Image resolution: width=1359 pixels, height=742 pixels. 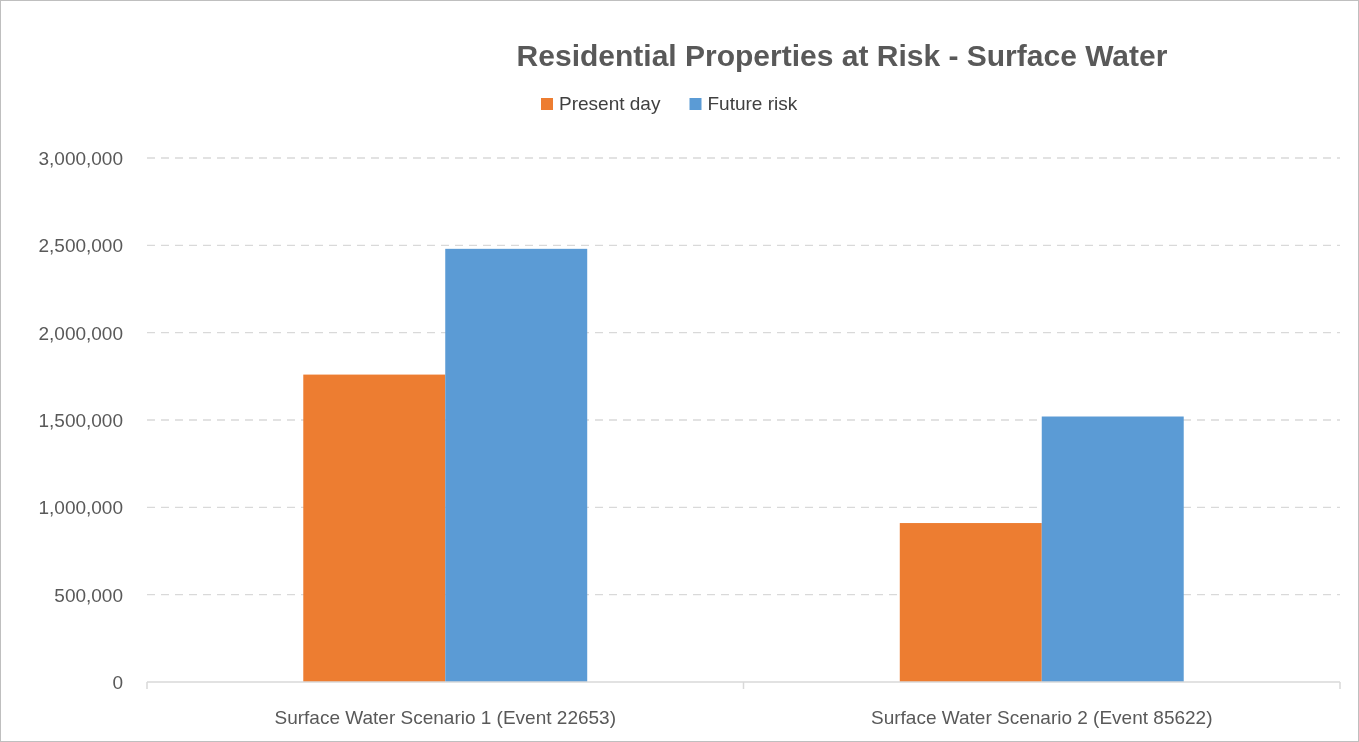 I want to click on y-tick-label: 2,000,000, so click(x=80, y=333).